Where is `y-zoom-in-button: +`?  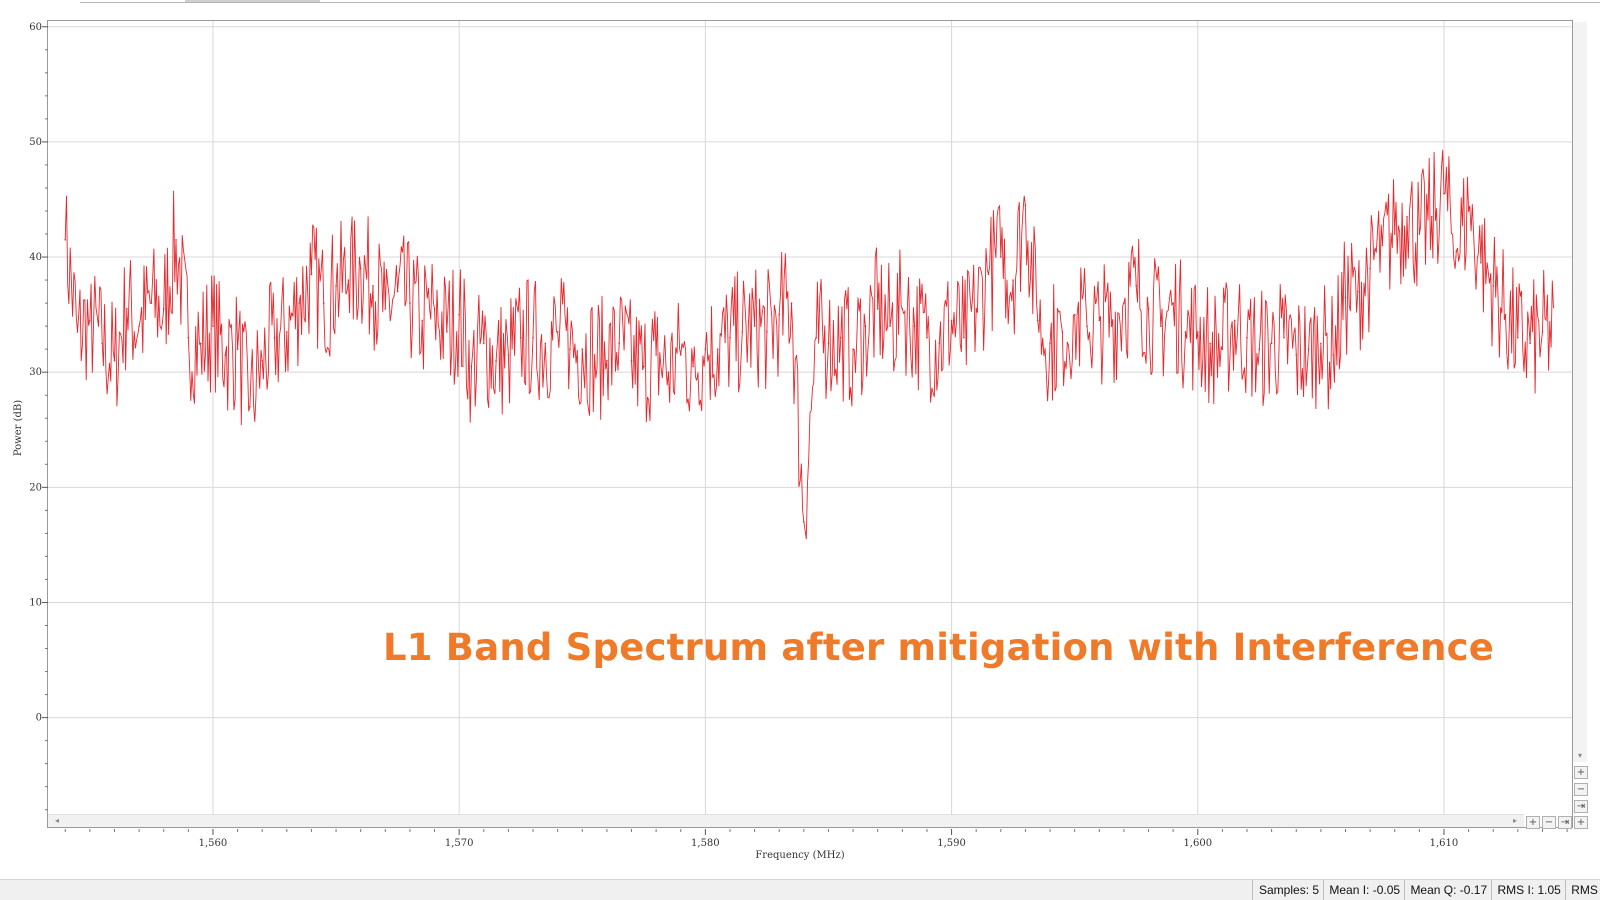
y-zoom-in-button: + is located at coordinates (1581, 772).